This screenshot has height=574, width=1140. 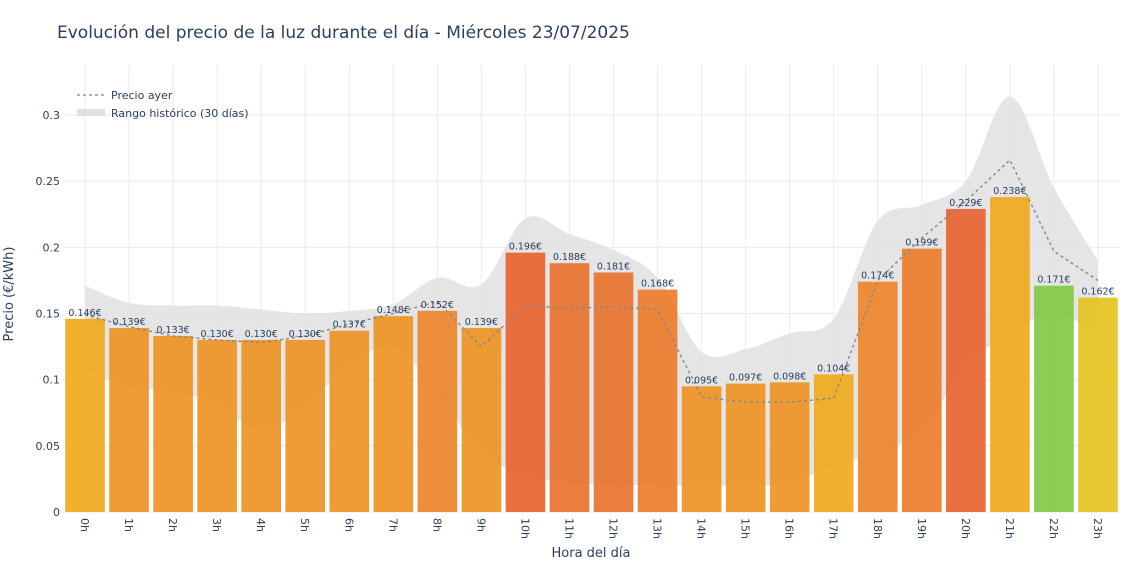 I want to click on price-bar-12h, so click(x=613, y=392).